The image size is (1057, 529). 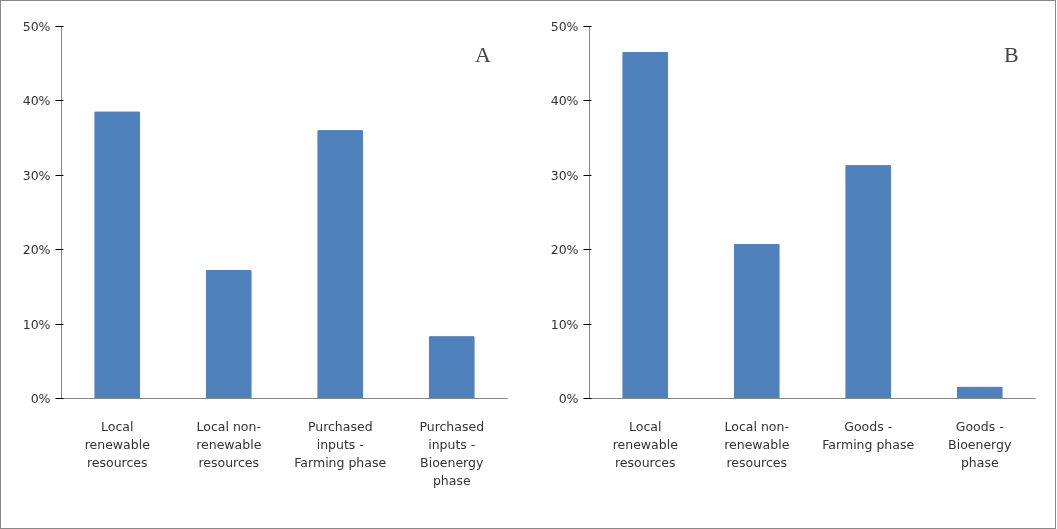 What do you see at coordinates (340, 444) in the screenshot?
I see `x-tick-label: Purchased inputs - Farming phase` at bounding box center [340, 444].